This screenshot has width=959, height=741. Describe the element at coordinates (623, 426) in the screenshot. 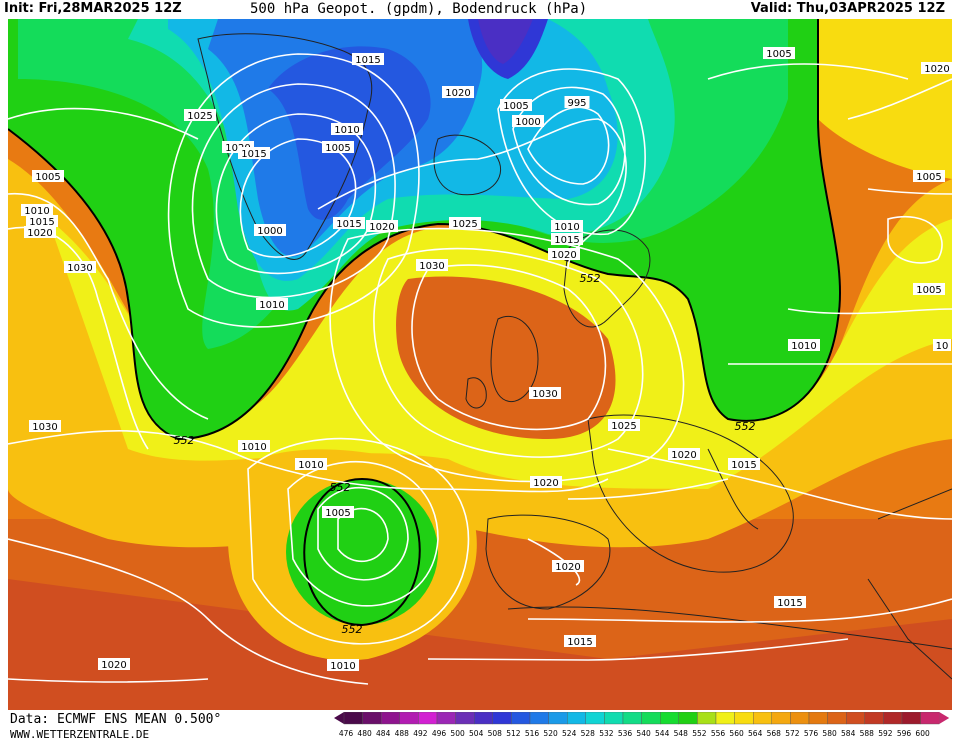

I see `isobar-label: 1025` at that location.